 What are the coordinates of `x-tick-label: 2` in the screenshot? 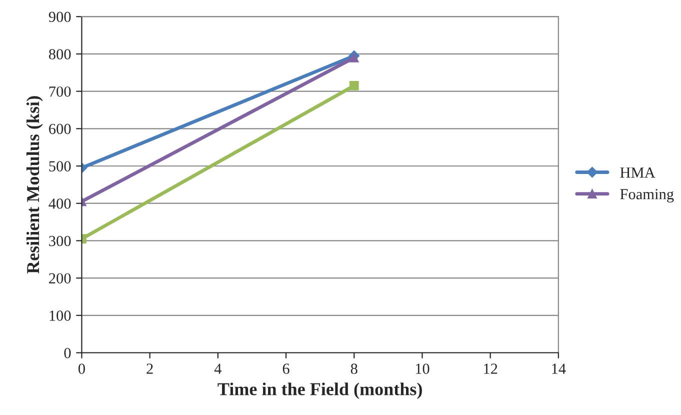 It's located at (149, 369).